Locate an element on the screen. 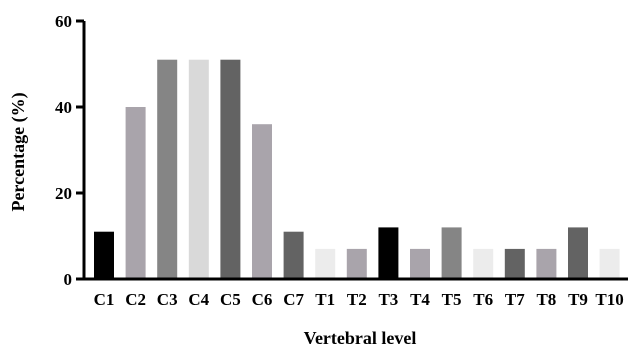  bar-t8 is located at coordinates (546, 263).